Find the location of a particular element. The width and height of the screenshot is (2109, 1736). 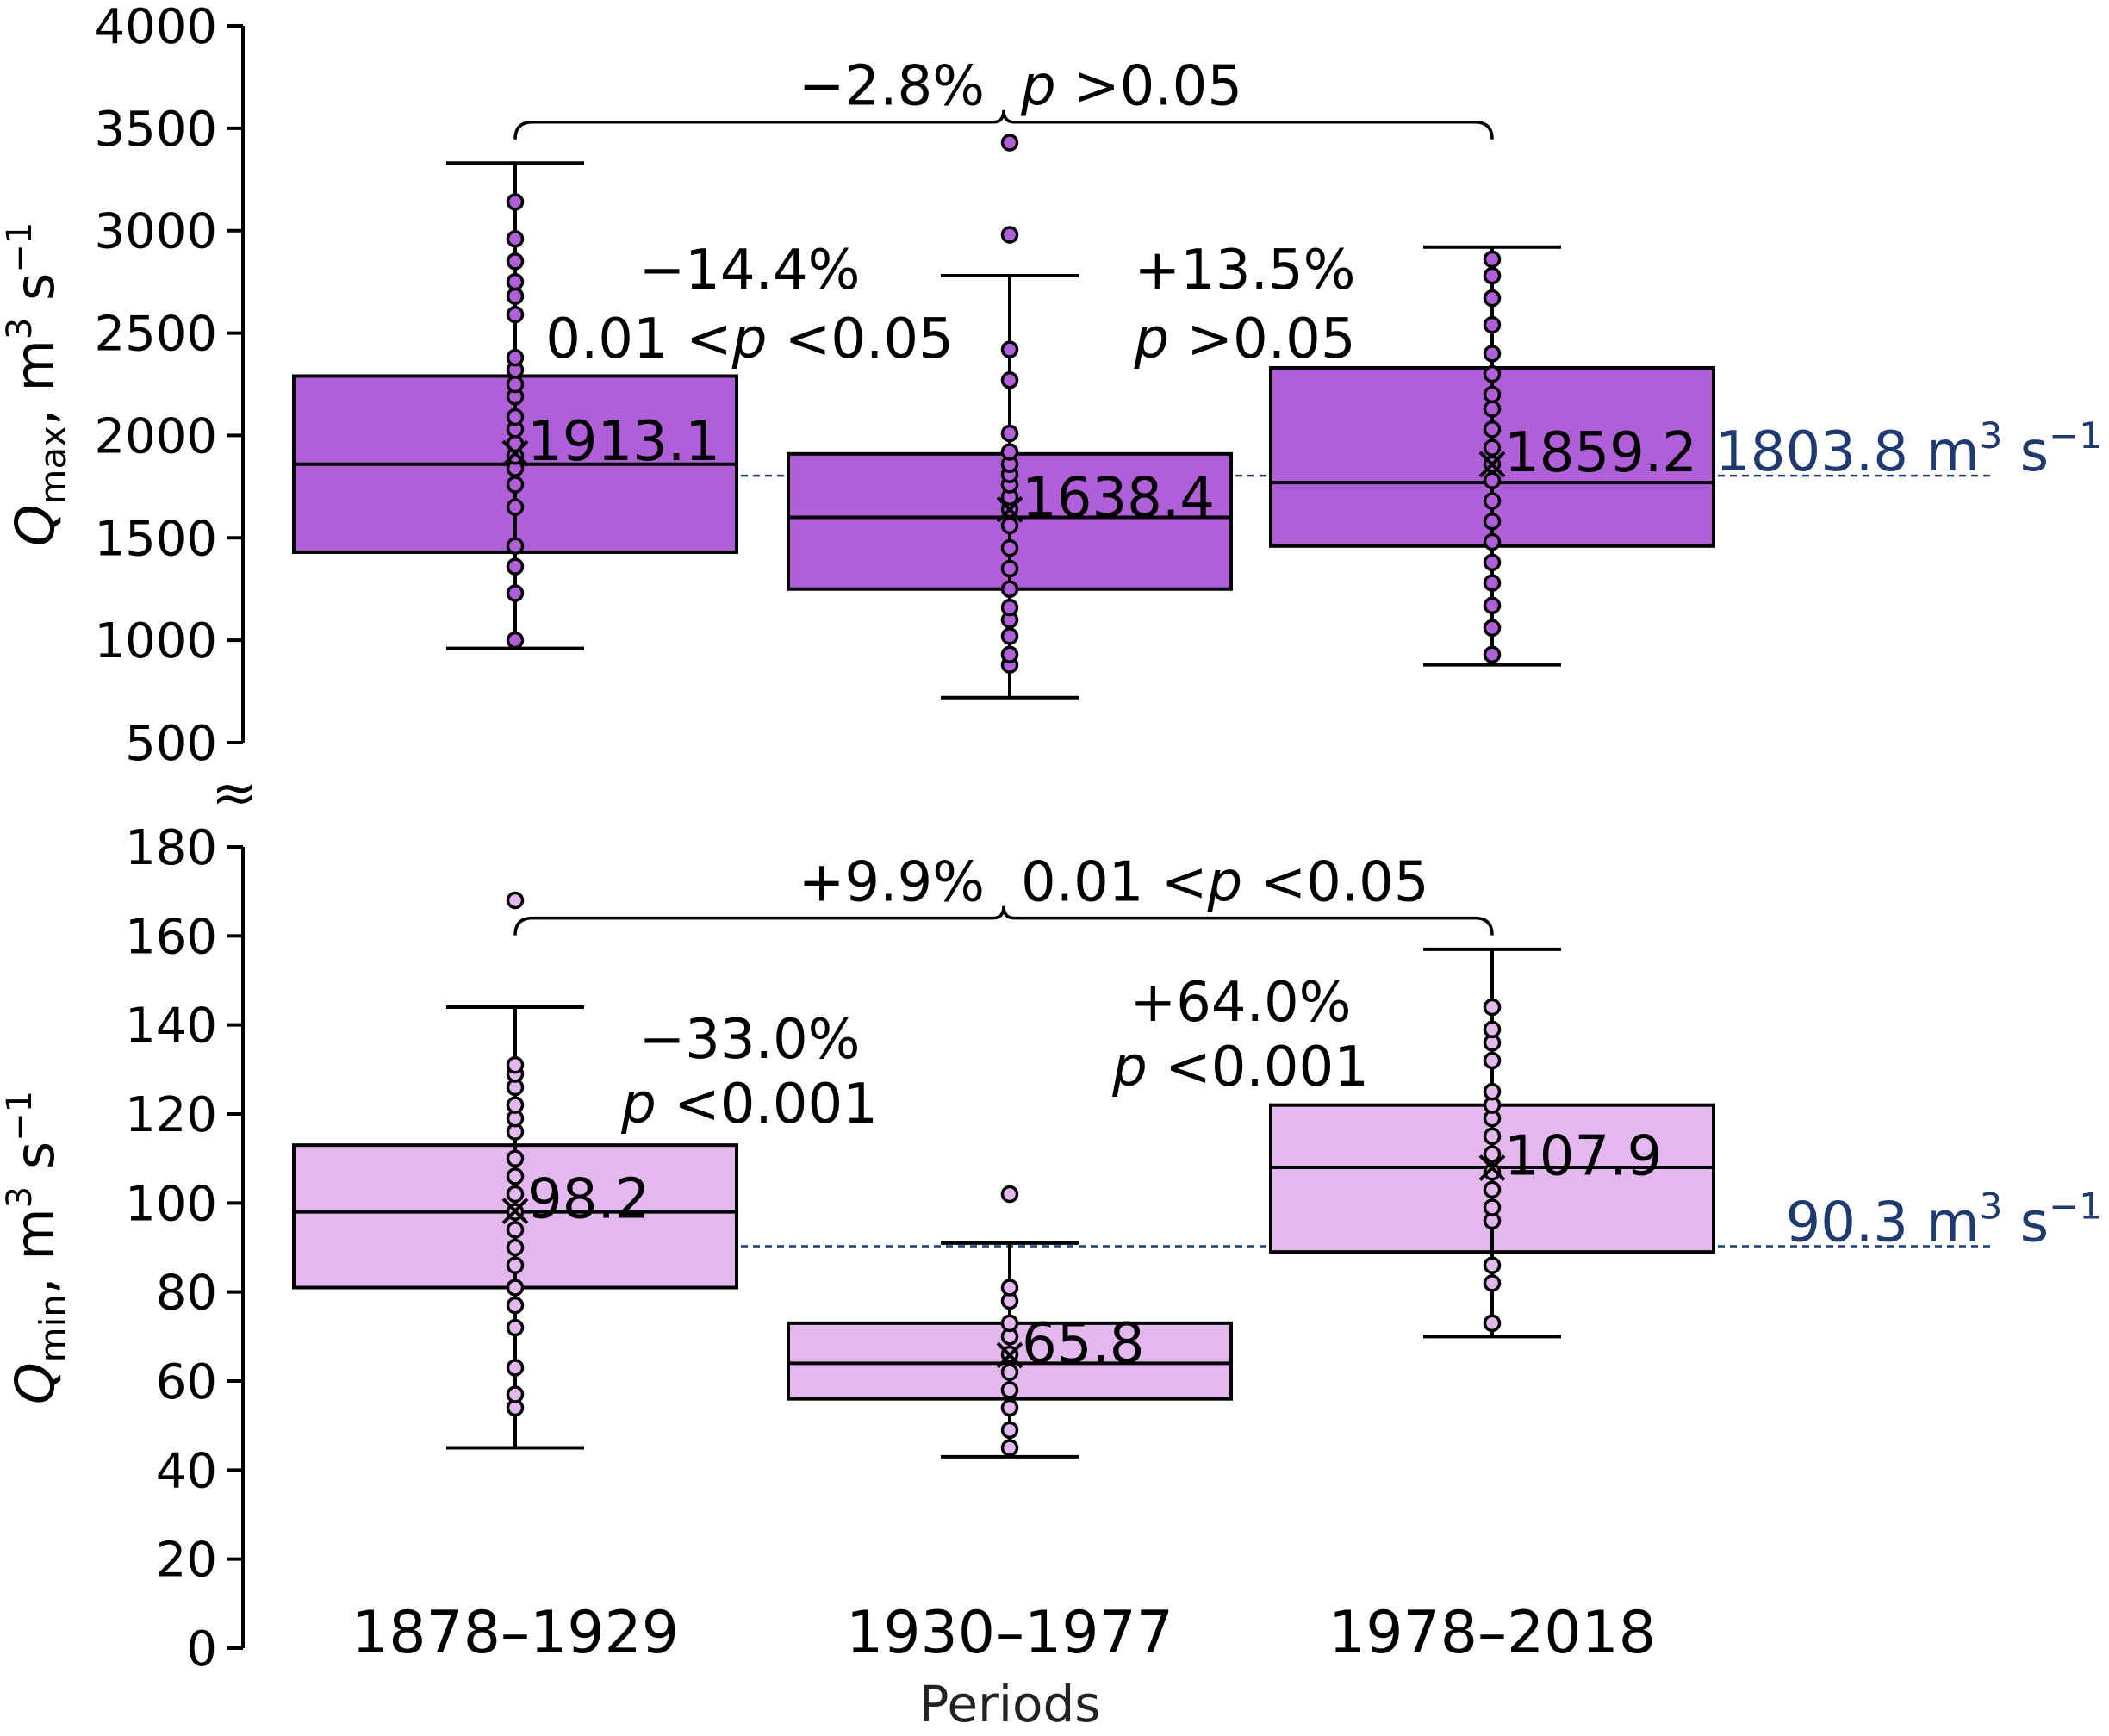

reference-label: 90.3 m3 s−1 is located at coordinates (1943, 1220).